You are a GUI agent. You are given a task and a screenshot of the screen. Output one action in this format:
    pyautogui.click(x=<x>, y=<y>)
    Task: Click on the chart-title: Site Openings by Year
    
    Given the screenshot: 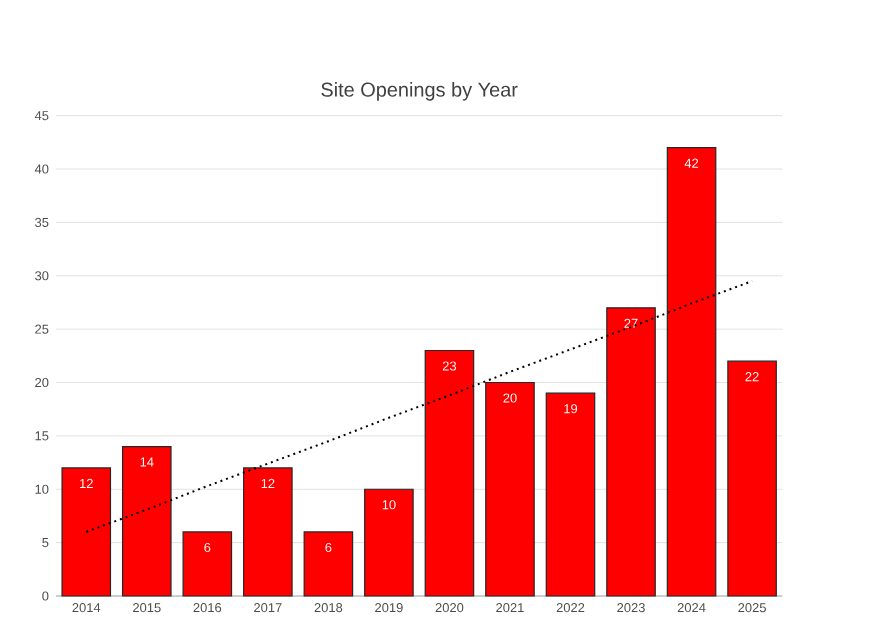 What is the action you would take?
    pyautogui.click(x=419, y=91)
    